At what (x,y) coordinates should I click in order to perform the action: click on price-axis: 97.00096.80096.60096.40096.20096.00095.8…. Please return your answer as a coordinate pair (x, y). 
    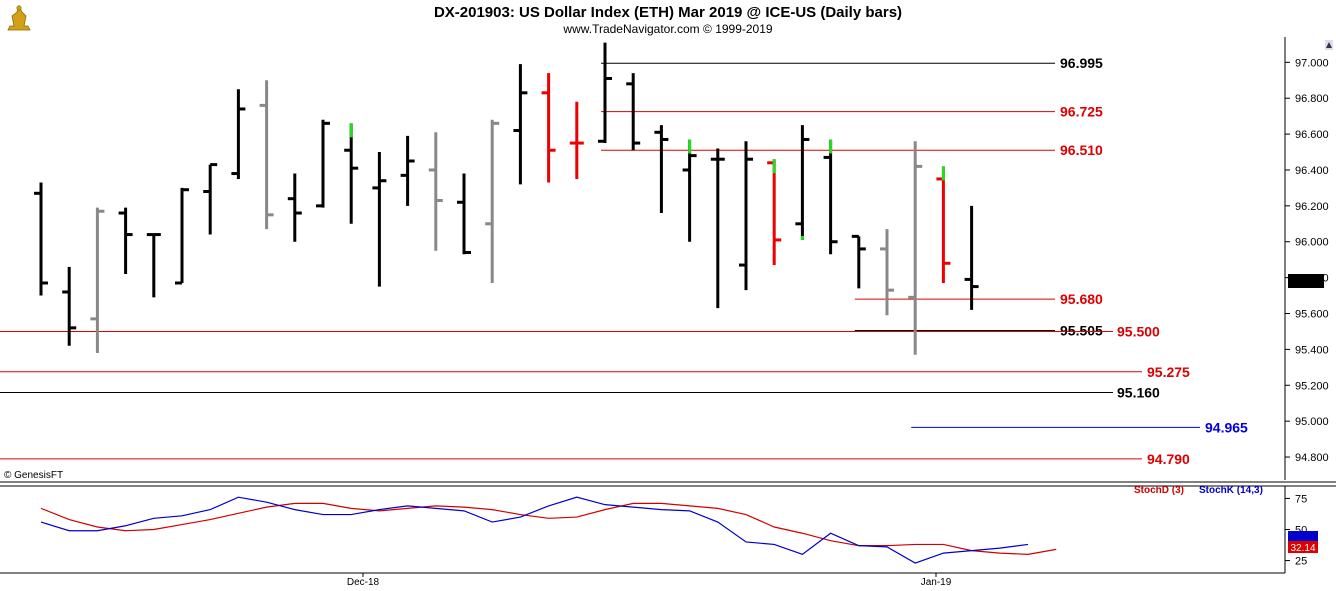
    Looking at the image, I should click on (1307, 260).